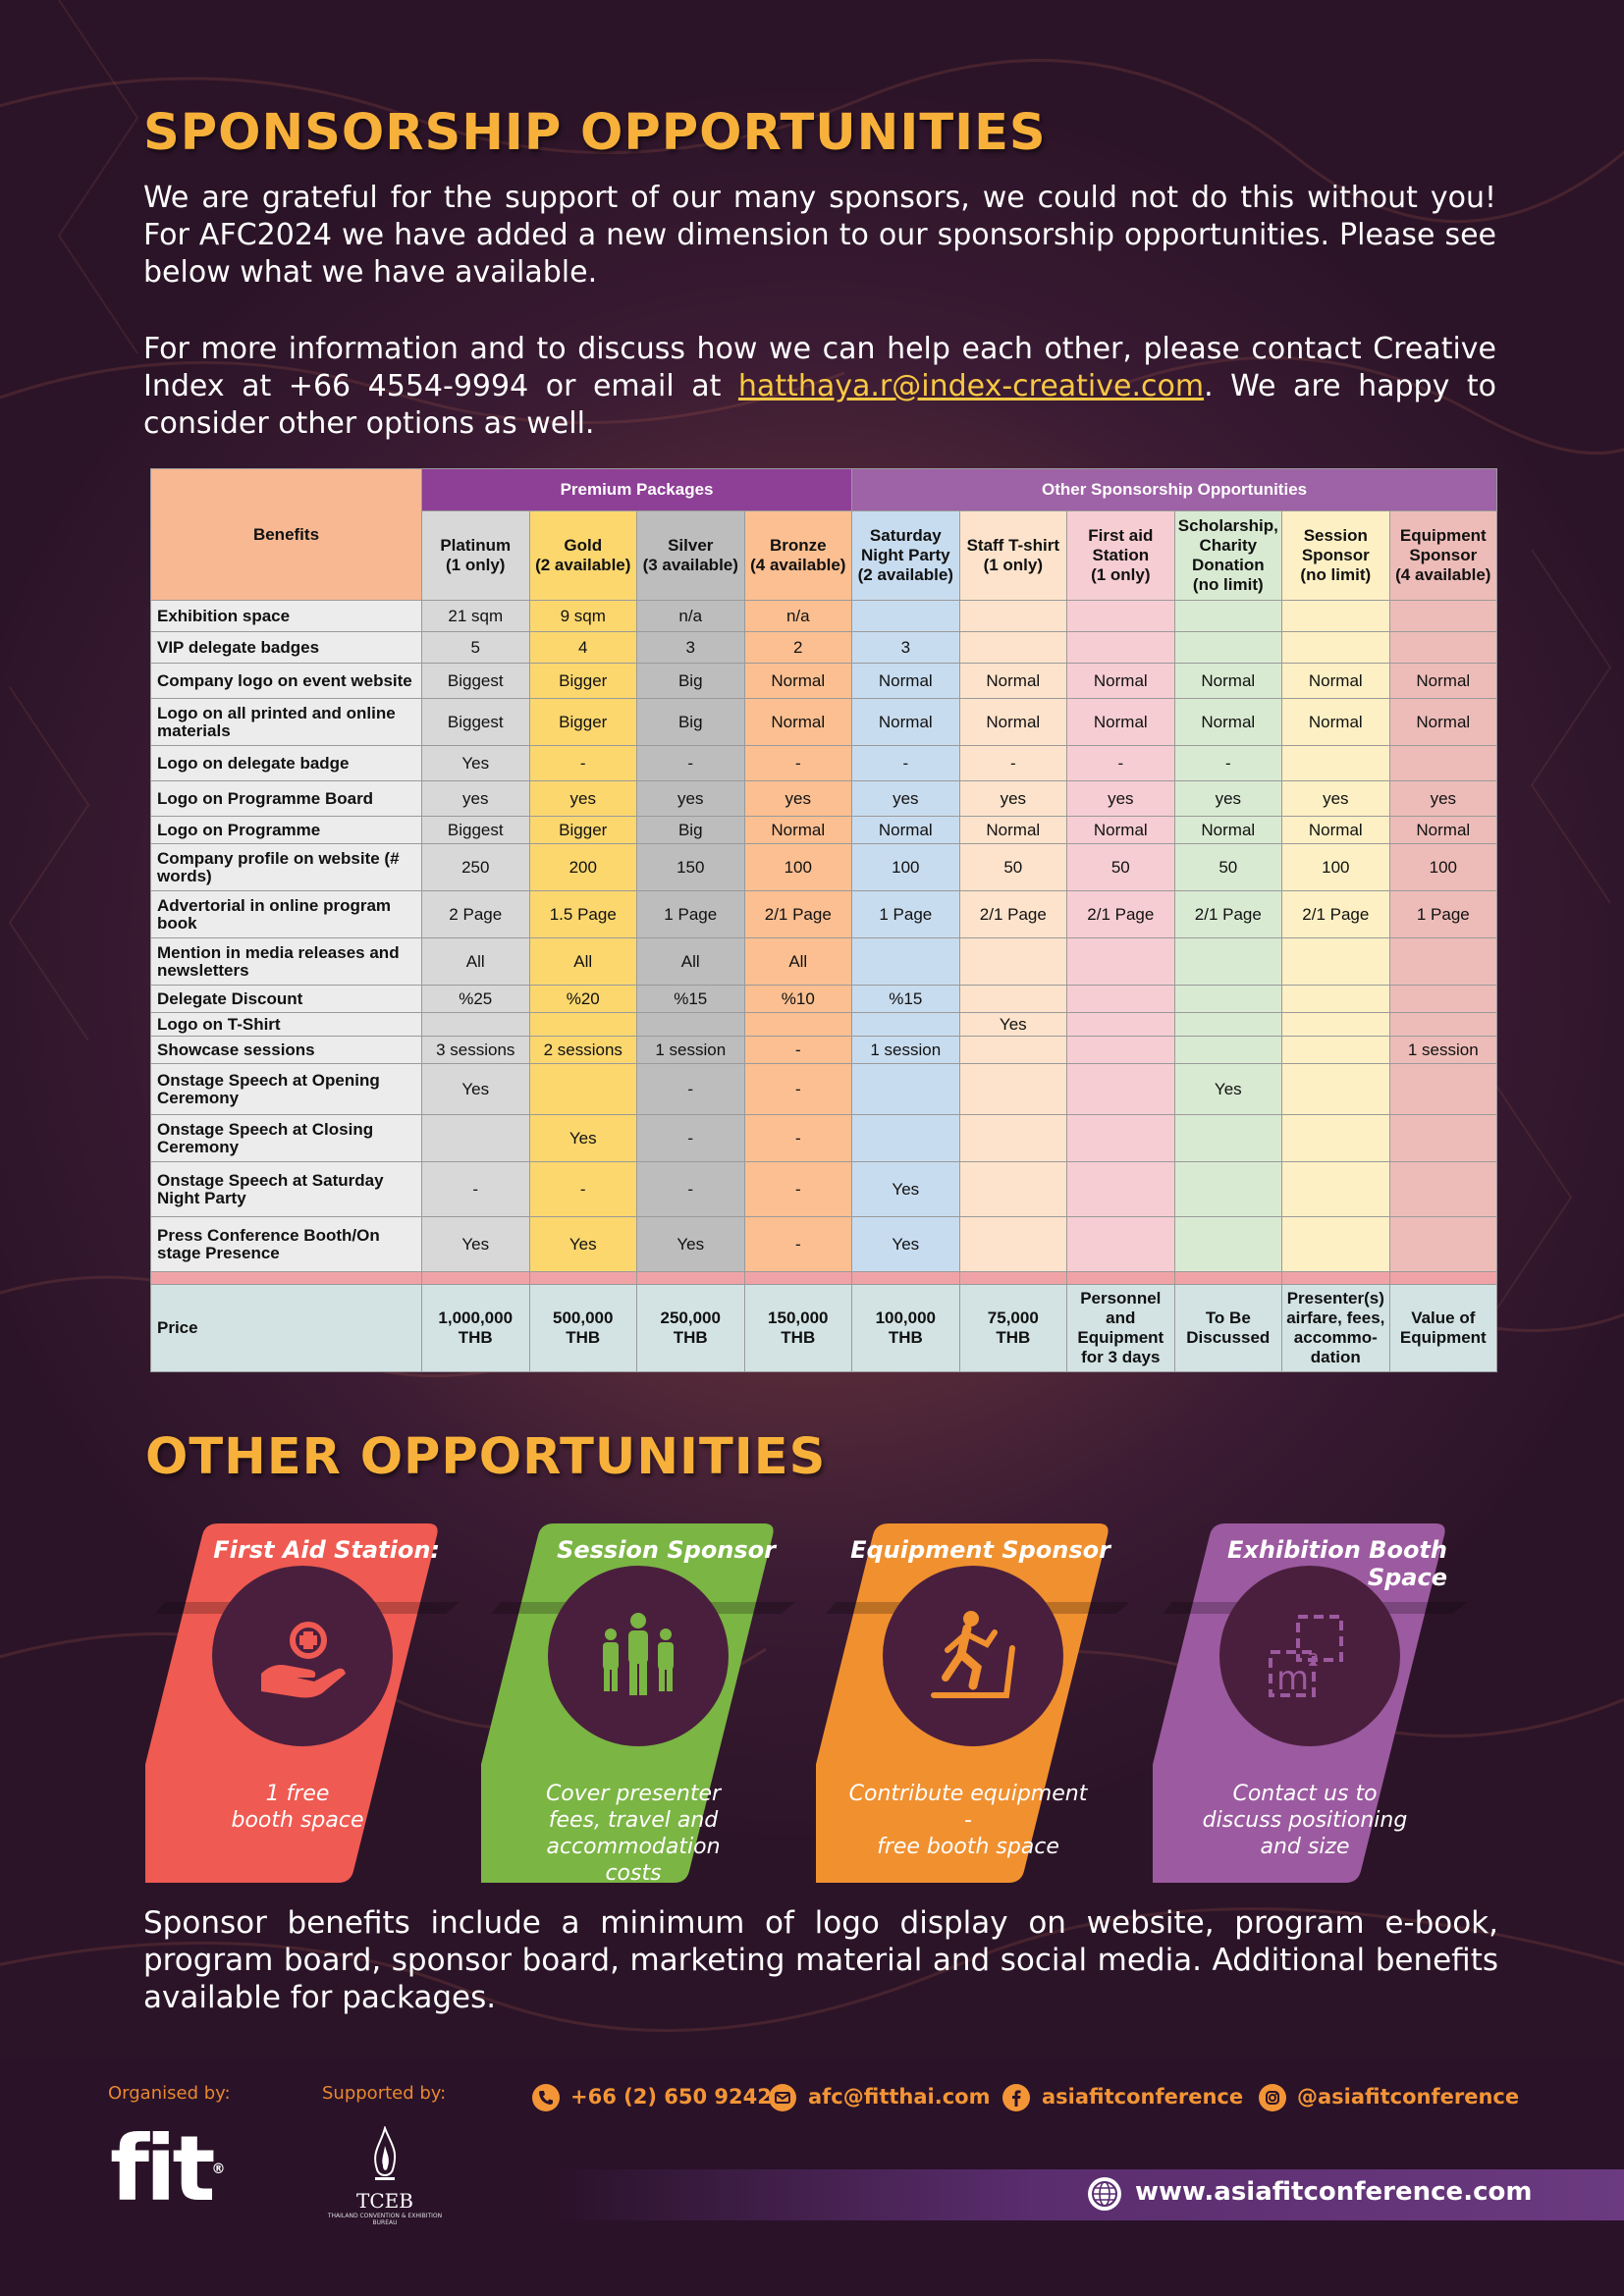 Image resolution: width=1624 pixels, height=2296 pixels. What do you see at coordinates (905, 555) in the screenshot?
I see `column-header-4: Saturday Night Party (2 available)` at bounding box center [905, 555].